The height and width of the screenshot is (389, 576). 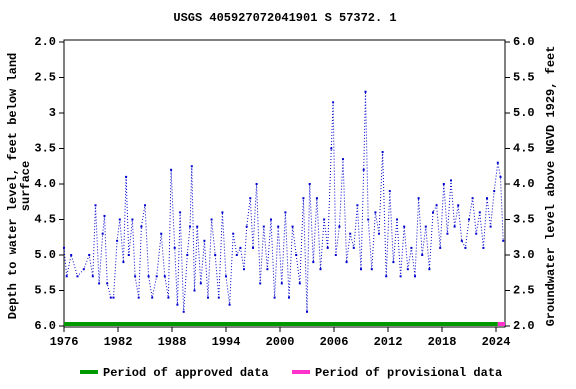 I want to click on x-tick-label: 2018, so click(x=442, y=342).